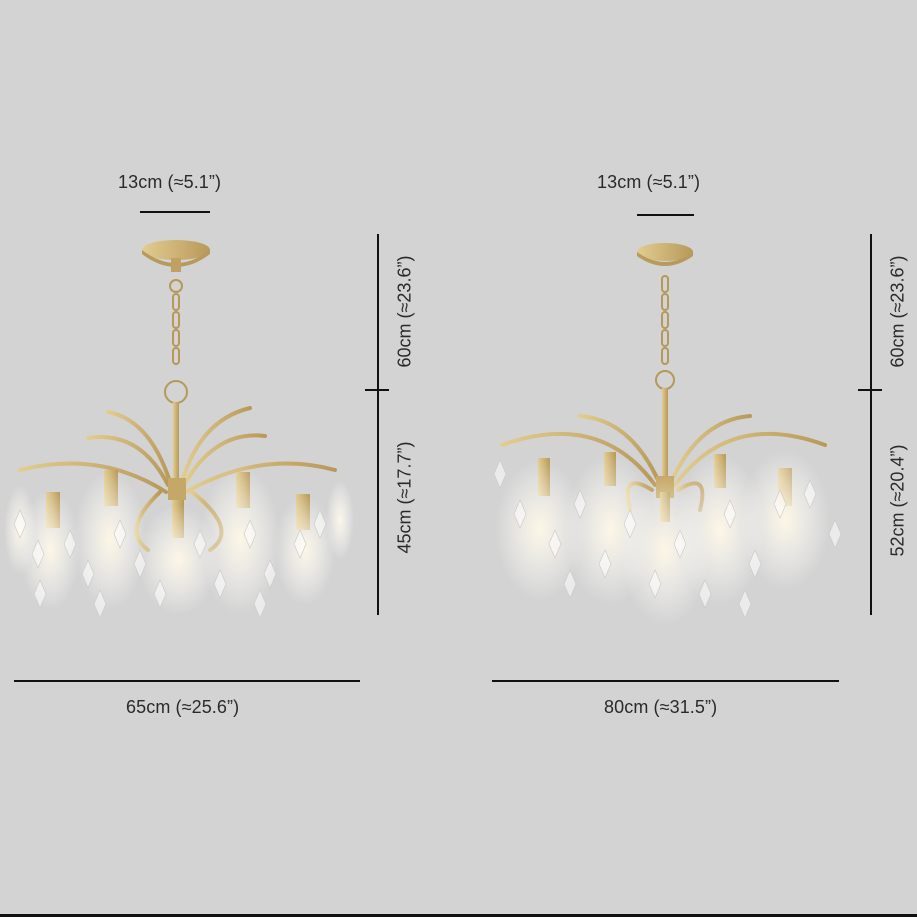  What do you see at coordinates (187, 681) in the screenshot?
I see `left-diameter-dimension-line` at bounding box center [187, 681].